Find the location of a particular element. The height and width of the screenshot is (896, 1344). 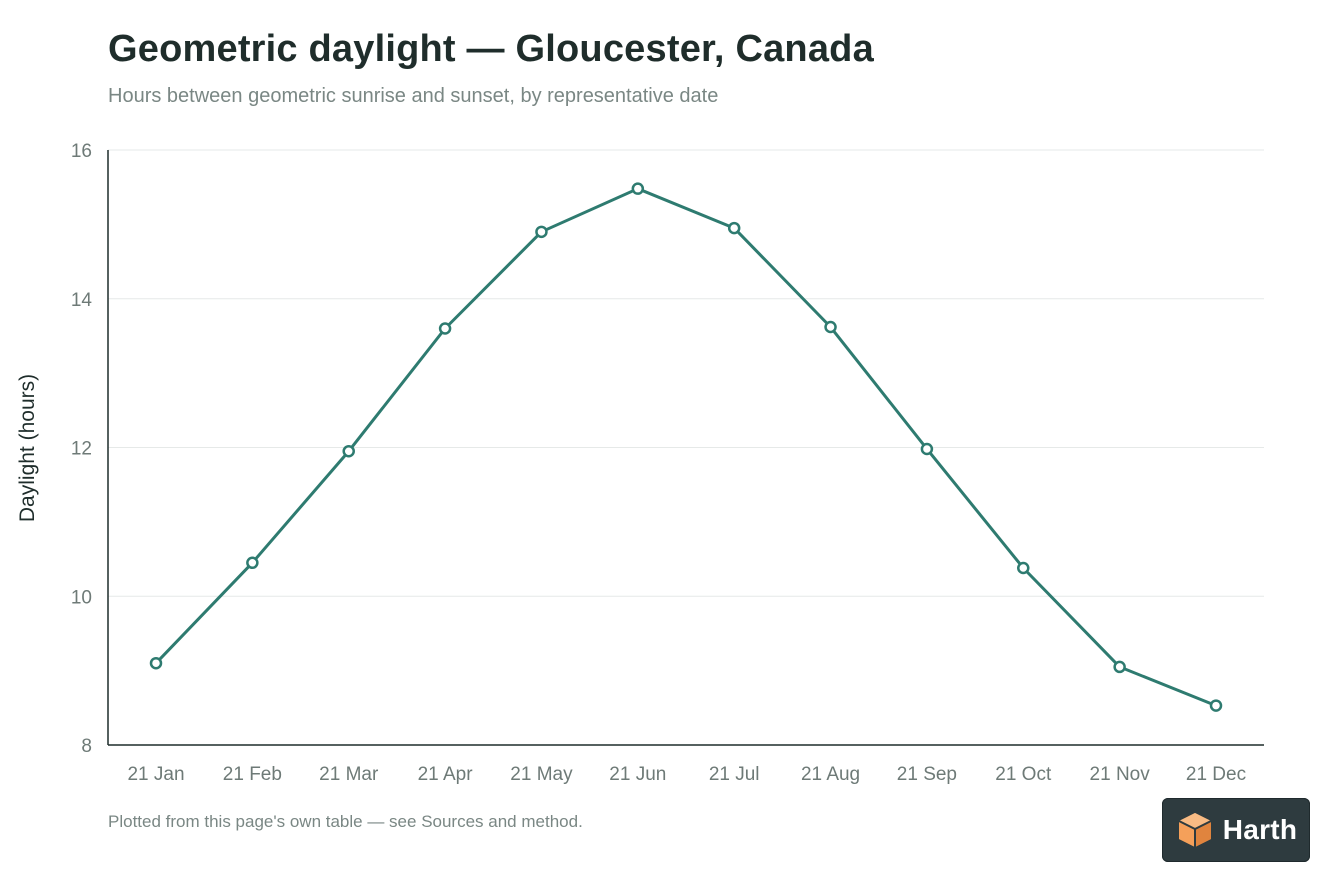

x-tick-label: 21 May is located at coordinates (541, 774).